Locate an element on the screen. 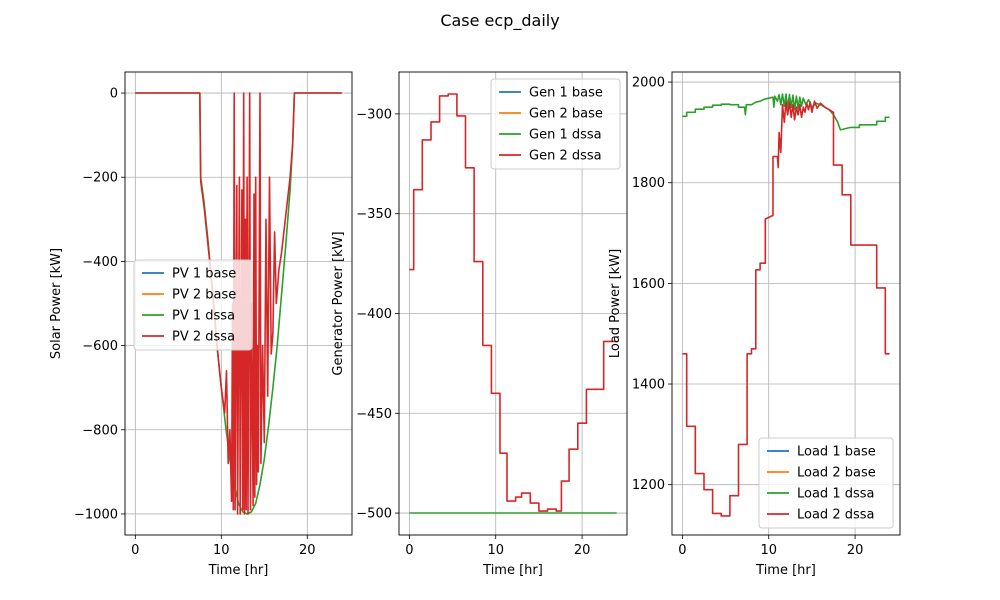  y-tick-label: −350 is located at coordinates (374, 214).